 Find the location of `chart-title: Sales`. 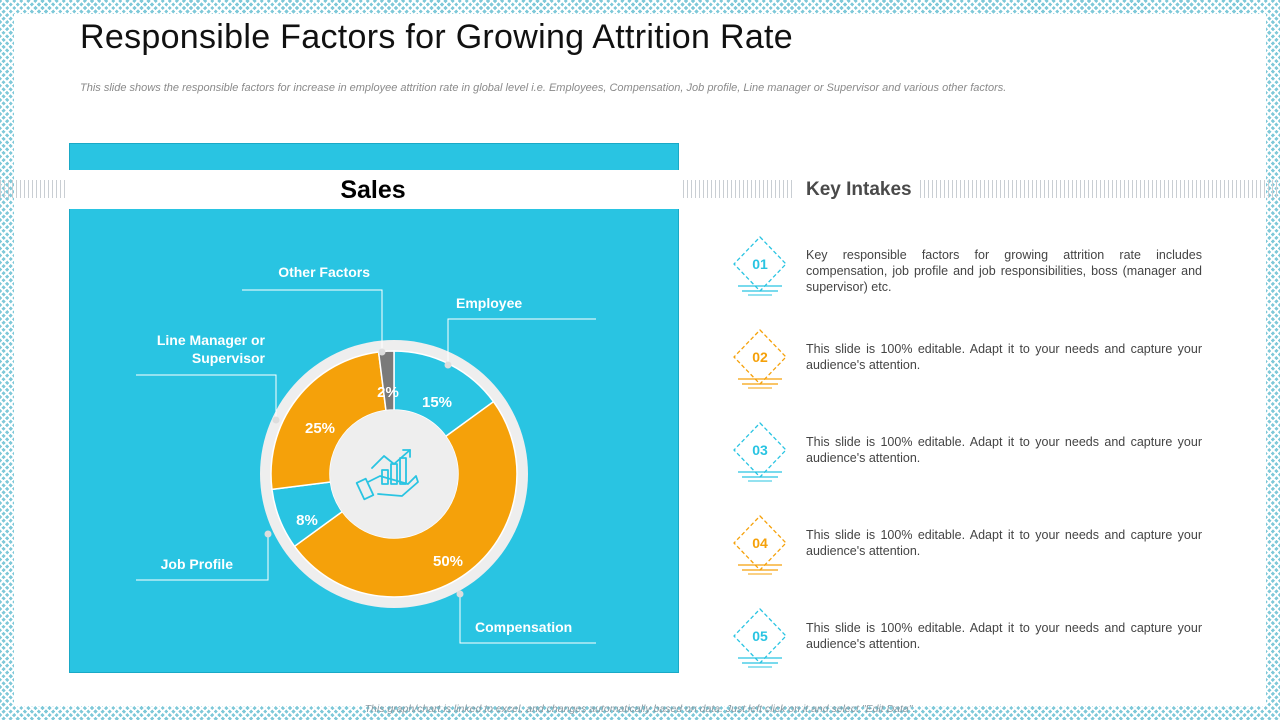

chart-title: Sales is located at coordinates (373, 190).